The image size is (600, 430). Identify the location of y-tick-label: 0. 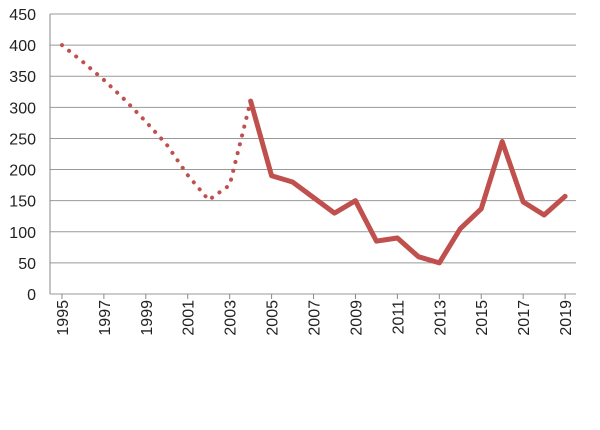
(31, 295).